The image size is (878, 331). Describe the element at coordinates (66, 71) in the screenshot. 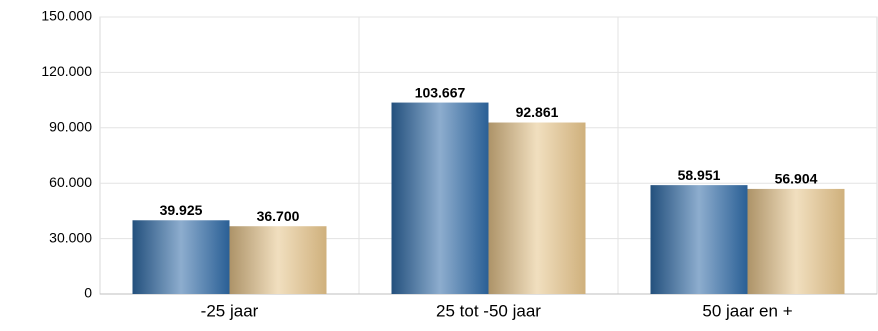

I see `y-tick-label: 120.000` at that location.